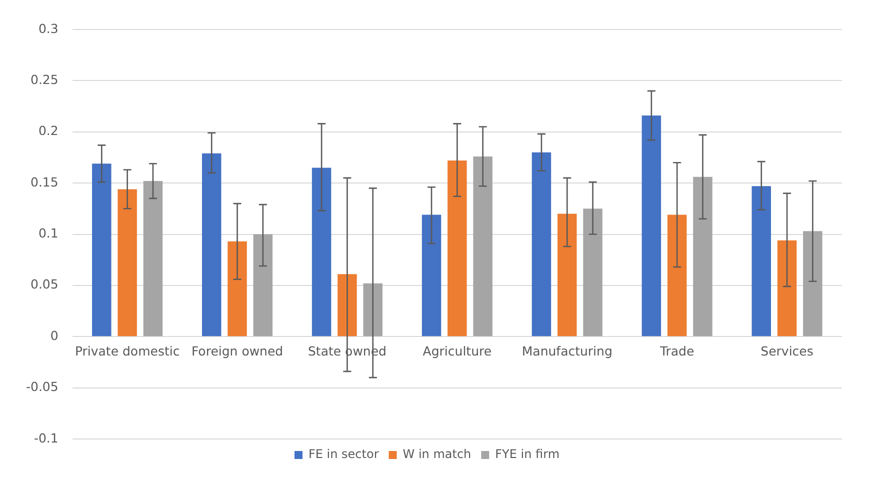 Image resolution: width=870 pixels, height=483 pixels. Describe the element at coordinates (567, 350) in the screenshot. I see `x-tick-label: Manufacturing` at that location.